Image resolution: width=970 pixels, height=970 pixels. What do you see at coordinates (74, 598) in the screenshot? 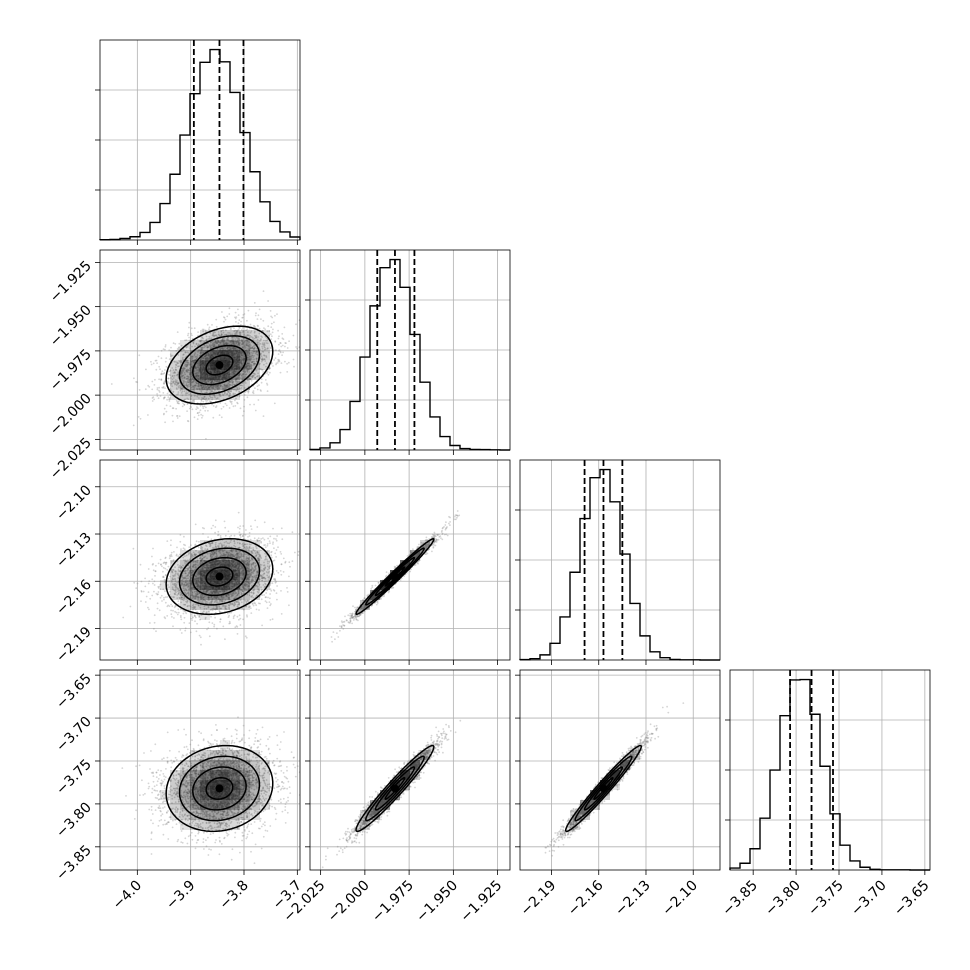
I see `y-tick-label: −2.16` at bounding box center [74, 598].